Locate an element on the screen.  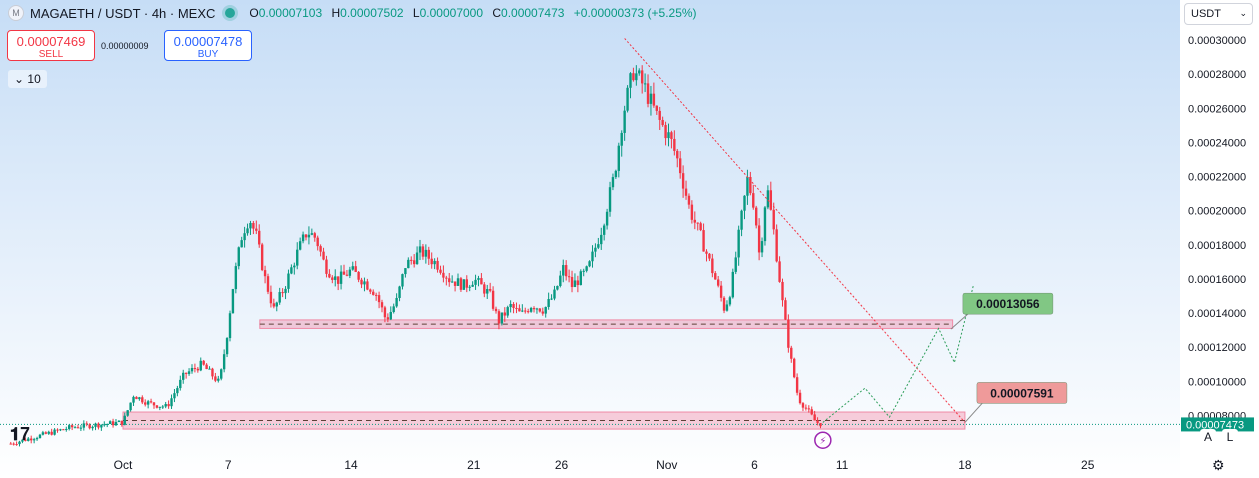
currency-select: USDT ⌄ is located at coordinates (1218, 14).